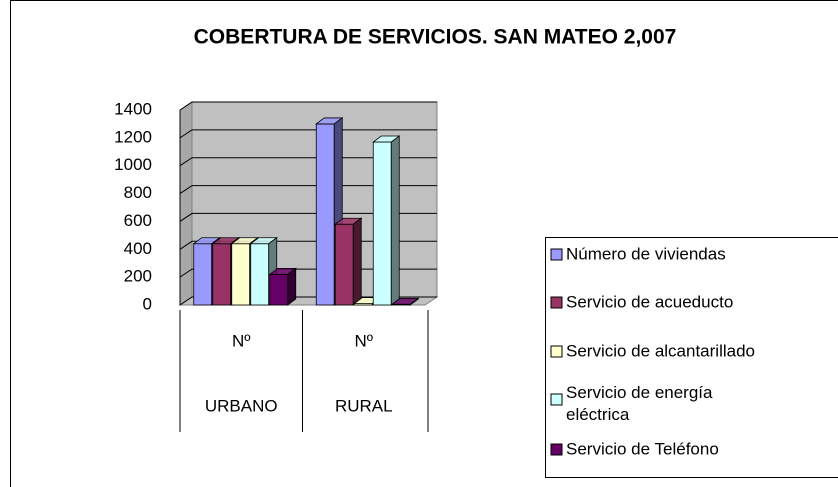  What do you see at coordinates (138, 248) in the screenshot?
I see `y-tick-label: 400` at bounding box center [138, 248].